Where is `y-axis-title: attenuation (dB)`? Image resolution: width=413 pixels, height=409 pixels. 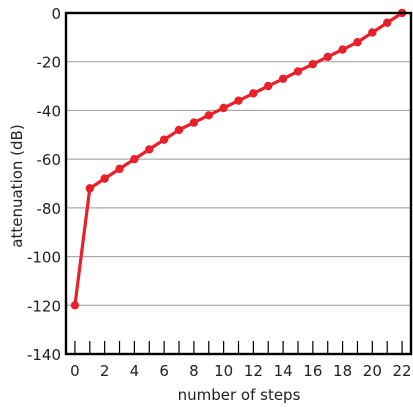 y-axis-title: attenuation (dB) is located at coordinates (17, 185).